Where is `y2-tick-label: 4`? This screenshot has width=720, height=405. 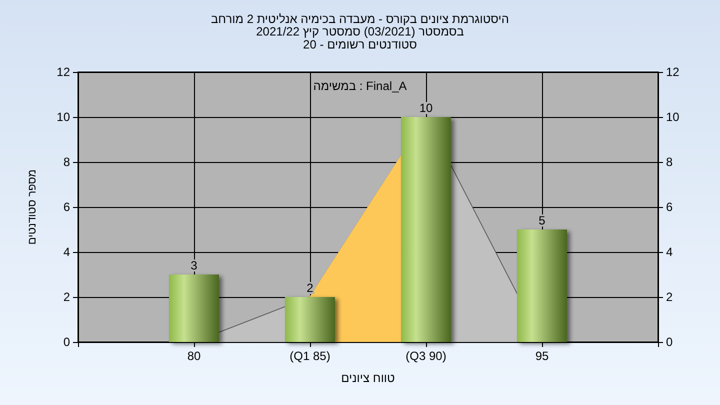 y2-tick-label: 4 is located at coordinates (669, 252).